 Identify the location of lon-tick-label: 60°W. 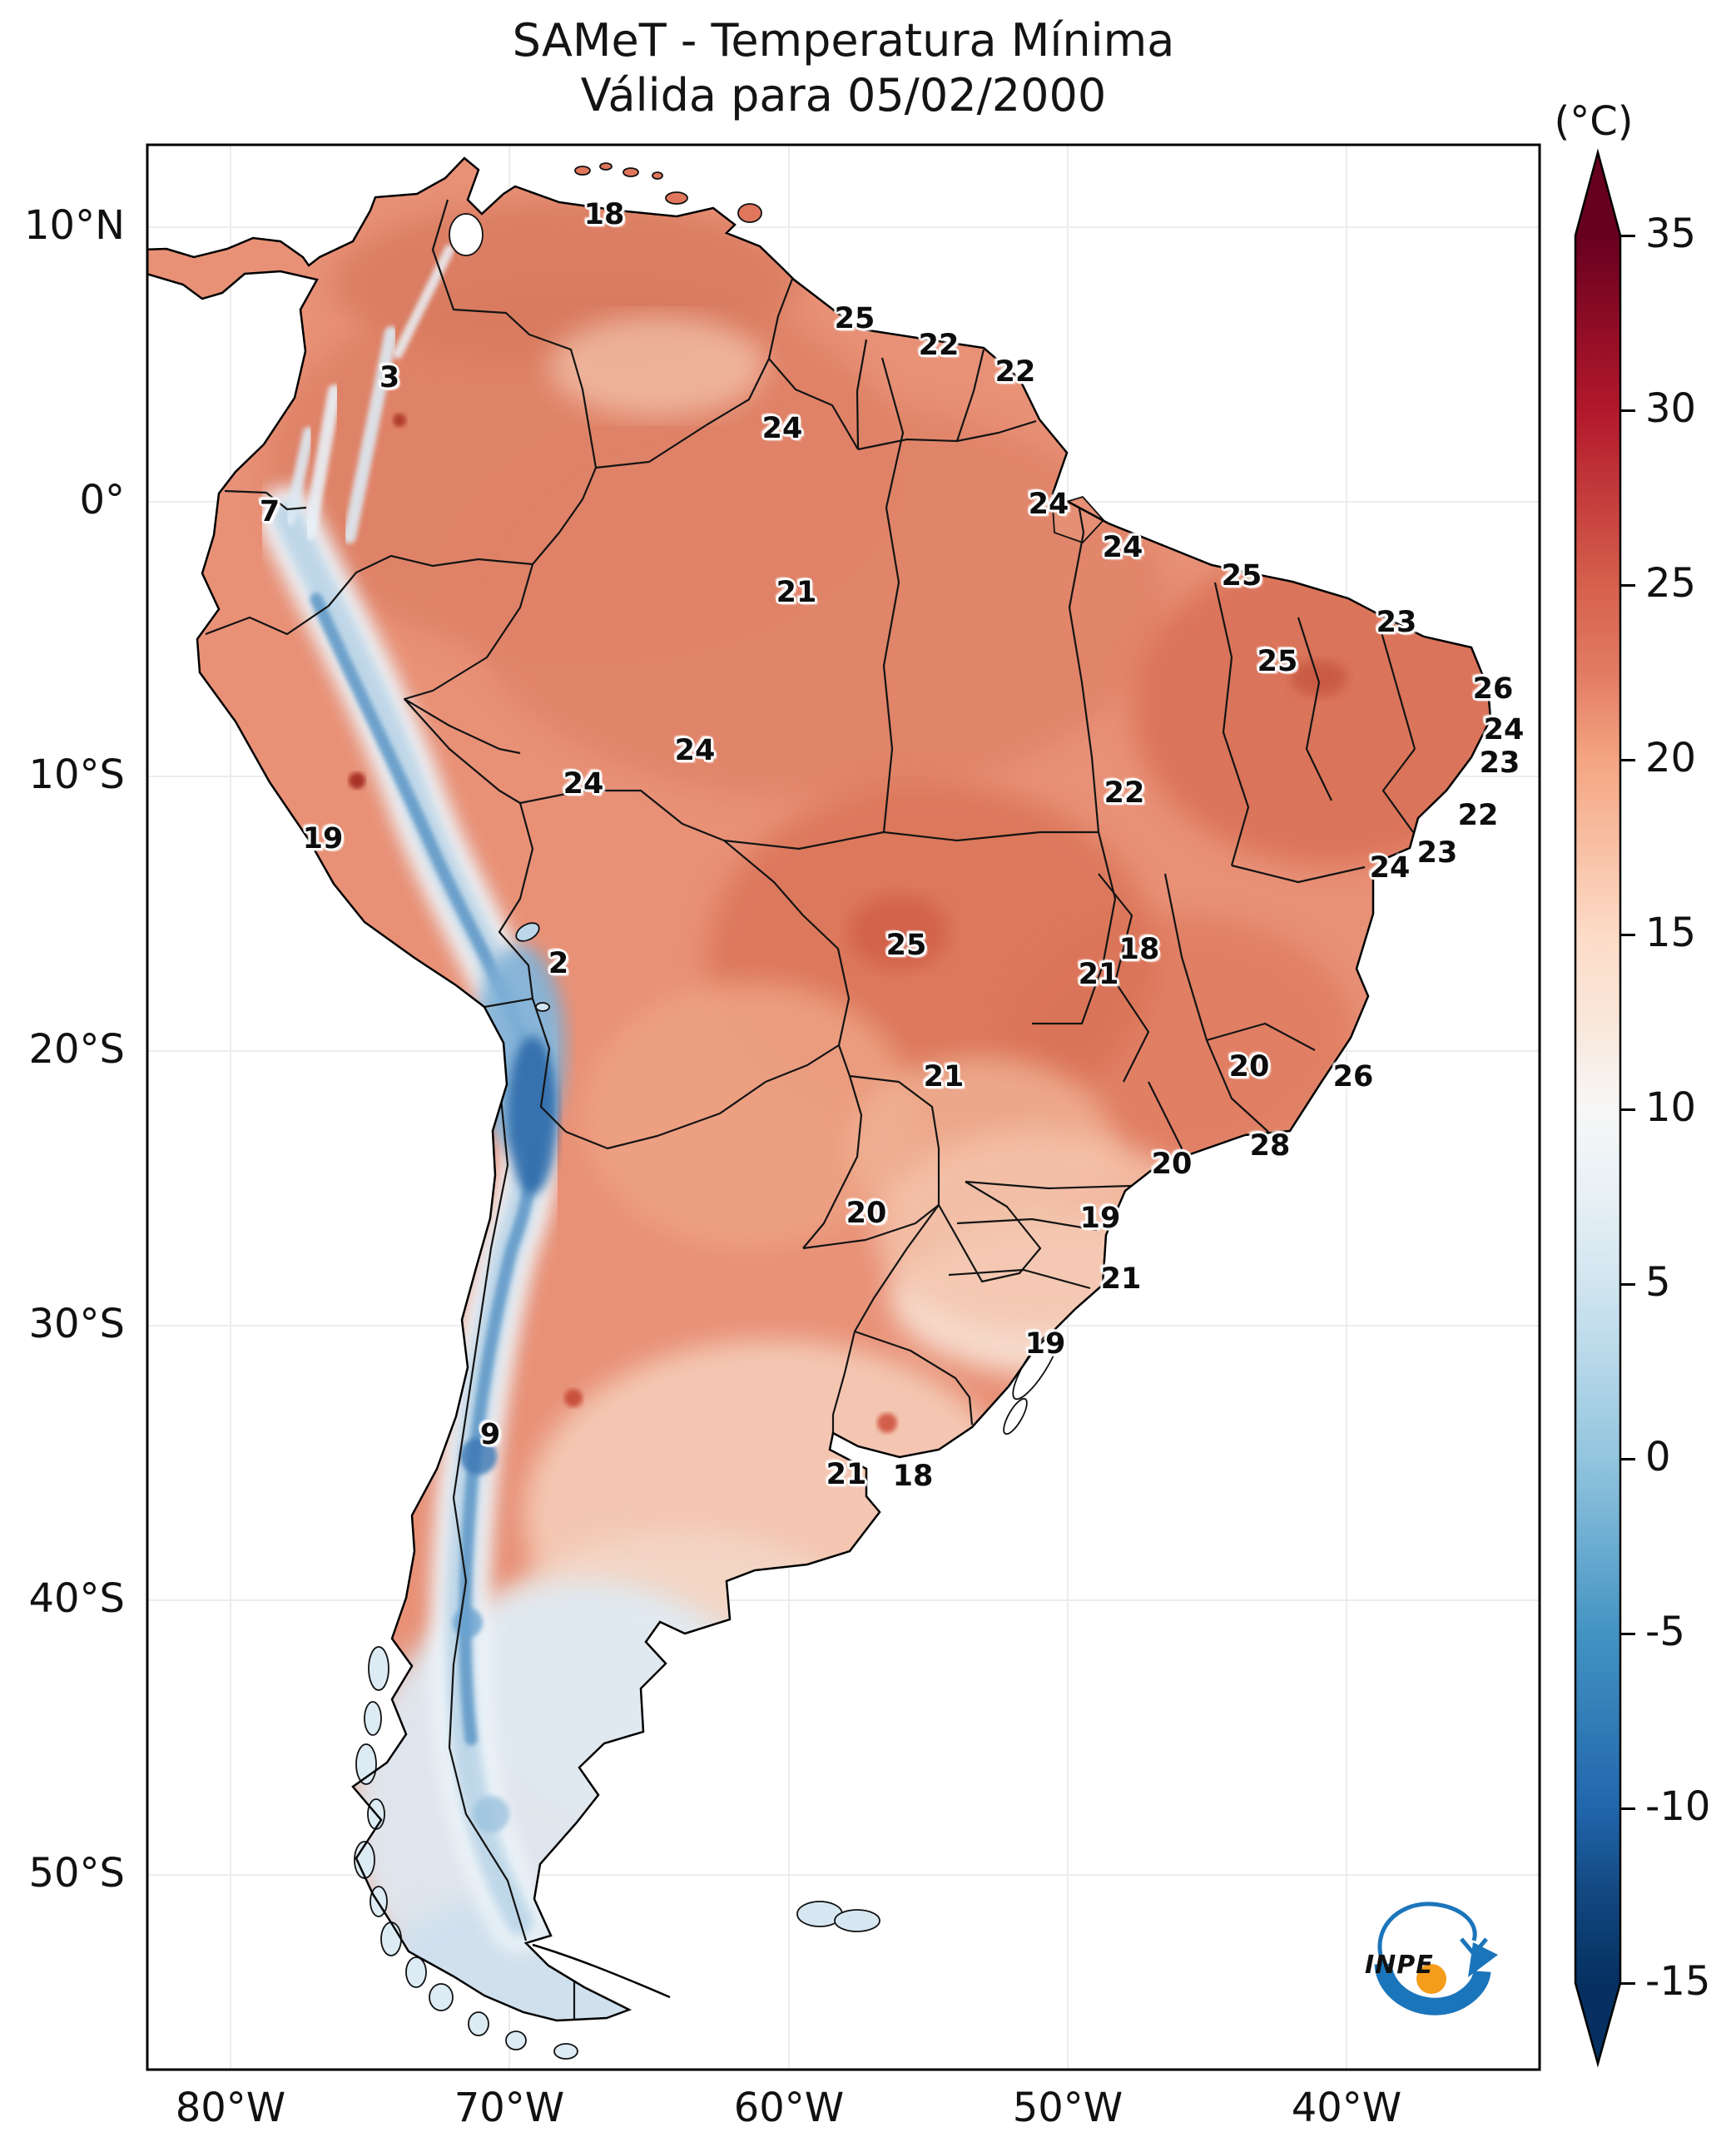
(789, 2108).